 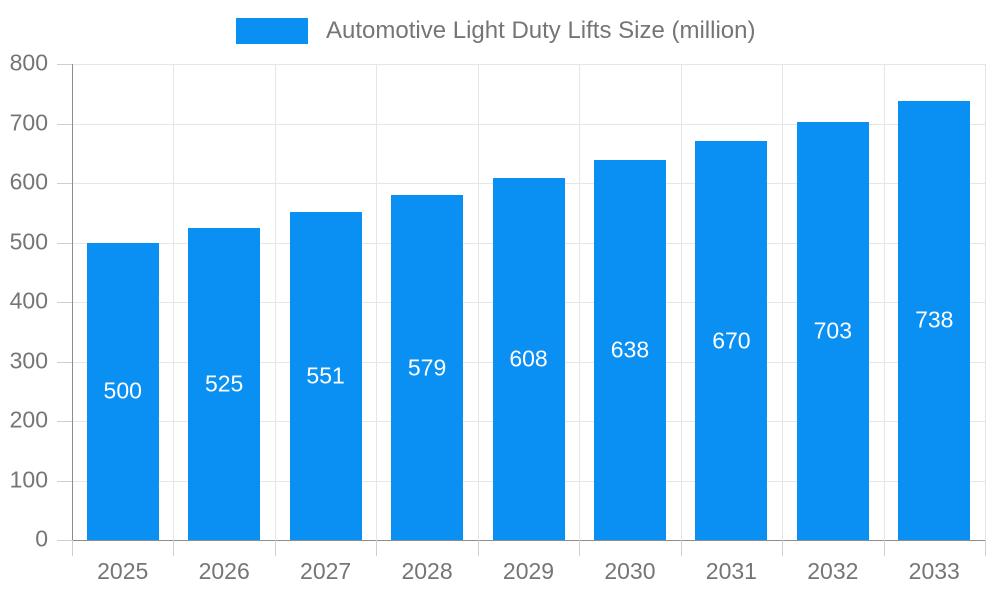 I want to click on bar-value-label: 738, so click(x=934, y=319).